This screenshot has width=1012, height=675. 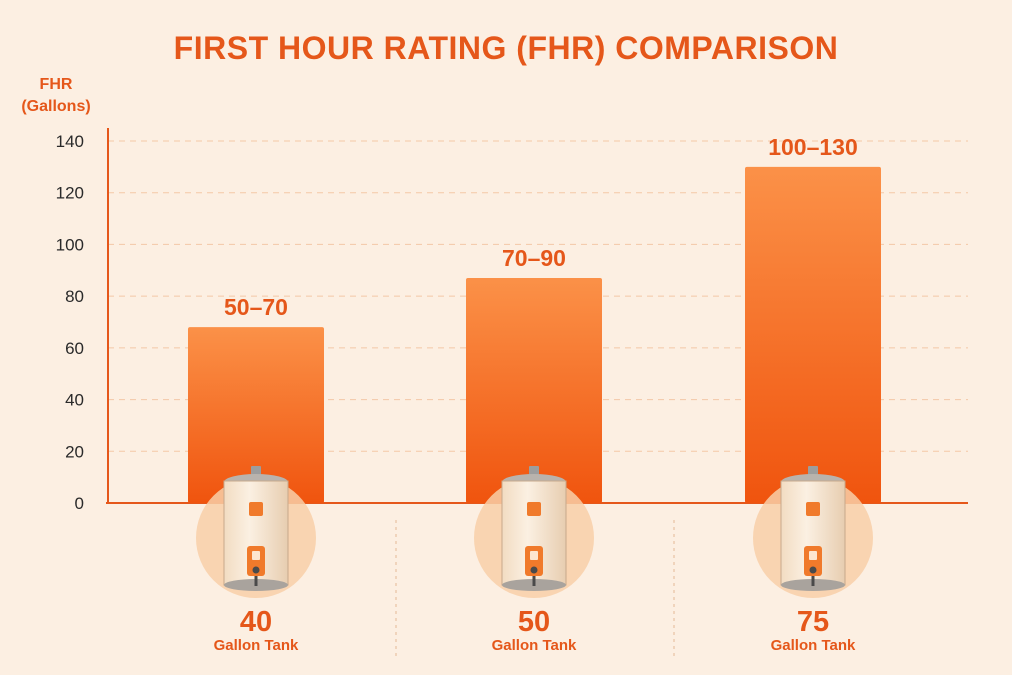 I want to click on data-label: 100–130, so click(x=813, y=147).